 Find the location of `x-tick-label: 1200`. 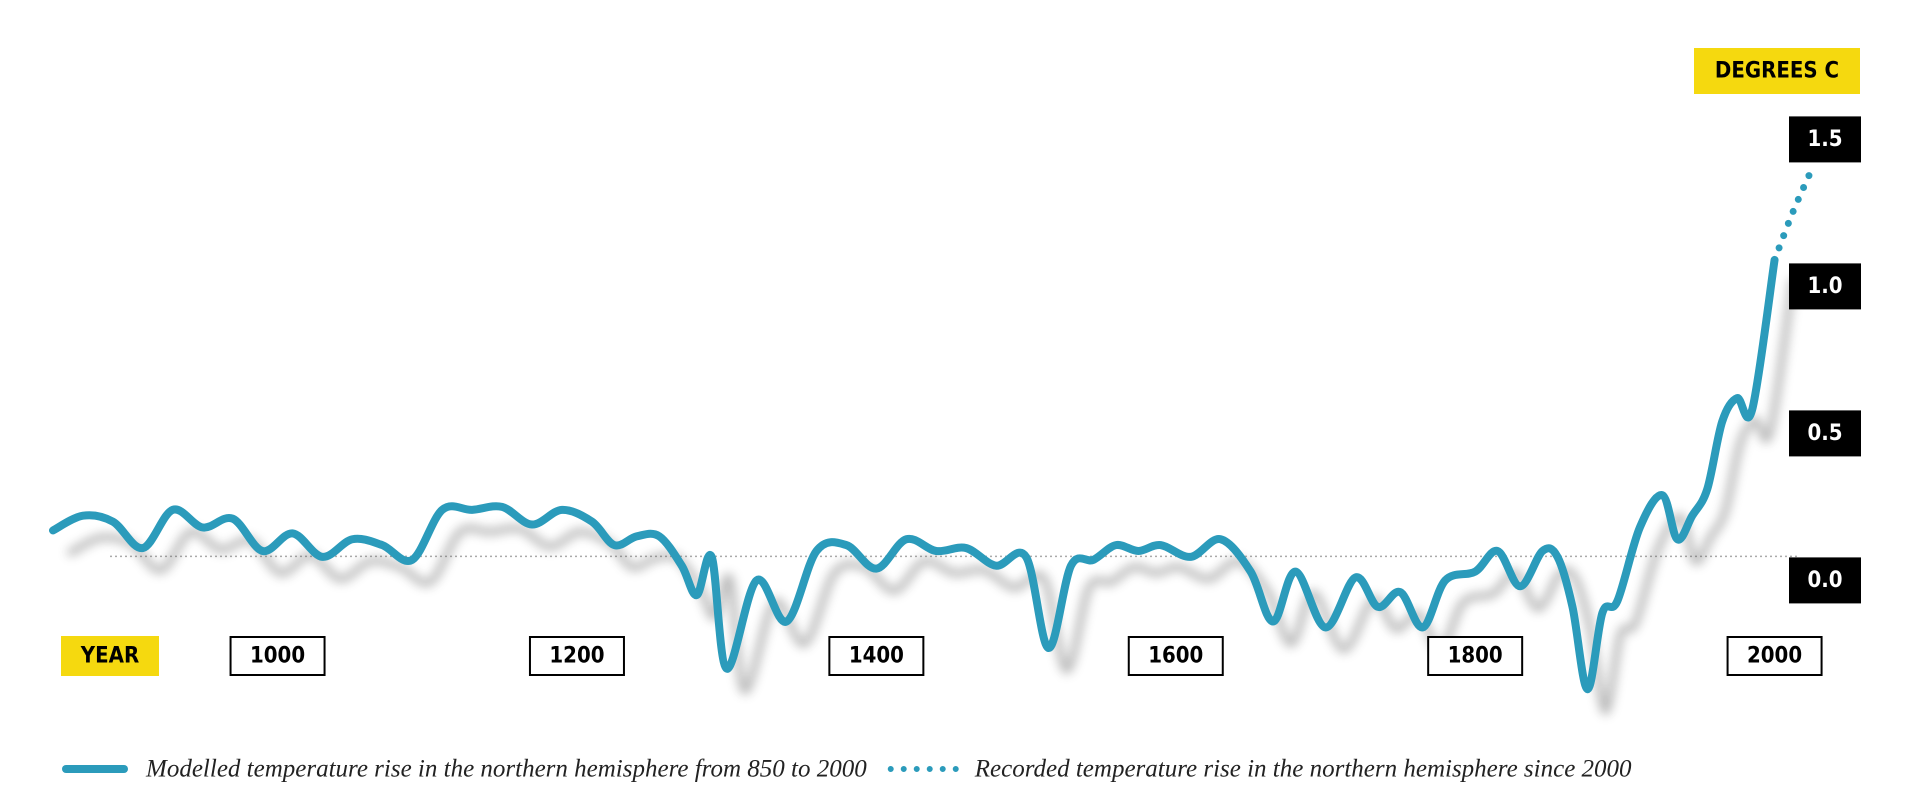

x-tick-label: 1200 is located at coordinates (576, 656).